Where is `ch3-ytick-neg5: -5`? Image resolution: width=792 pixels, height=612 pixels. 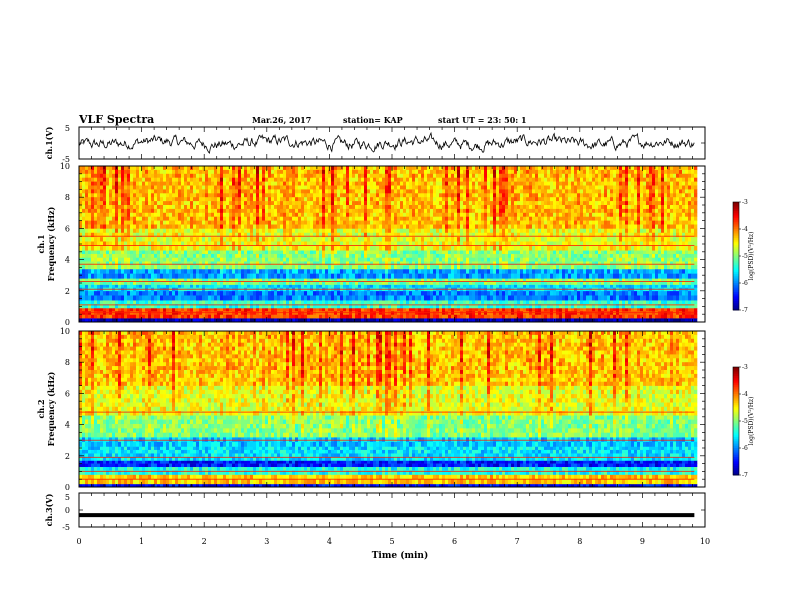
ch3-ytick-neg5: -5 is located at coordinates (66, 527).